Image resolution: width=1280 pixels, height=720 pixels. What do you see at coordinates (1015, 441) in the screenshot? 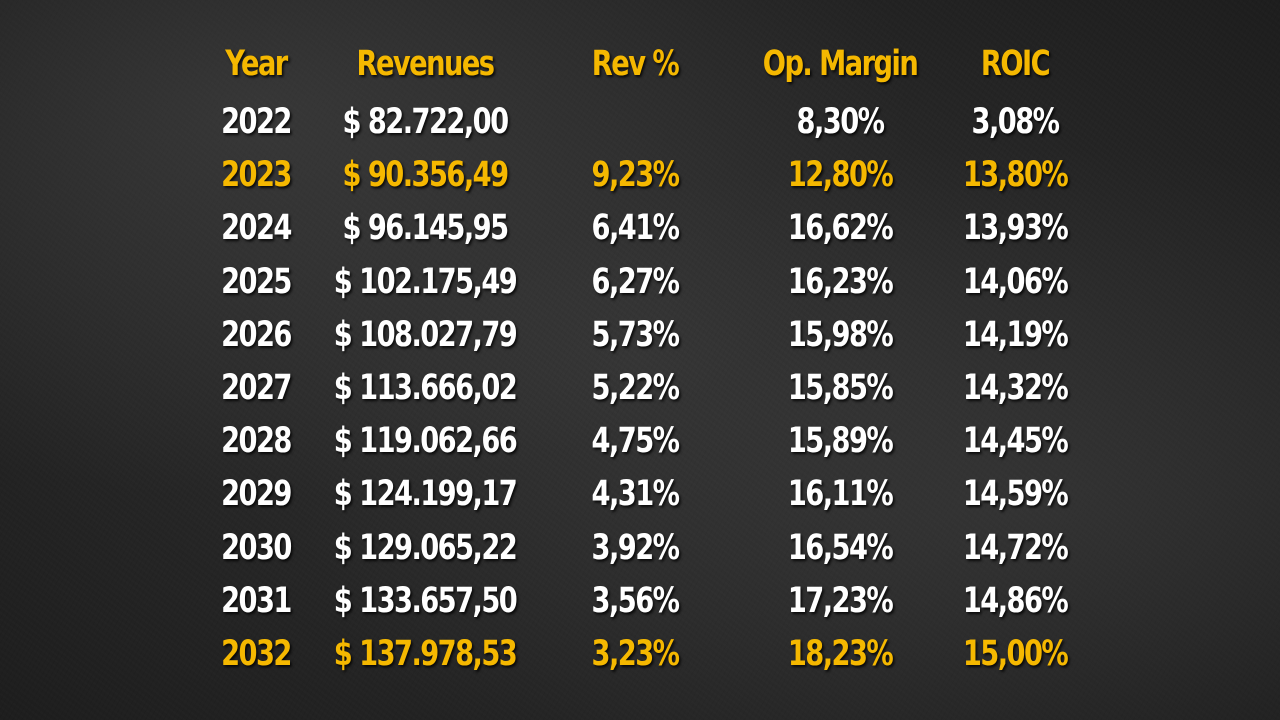
I see `cell-roic: 14,45%` at bounding box center [1015, 441].